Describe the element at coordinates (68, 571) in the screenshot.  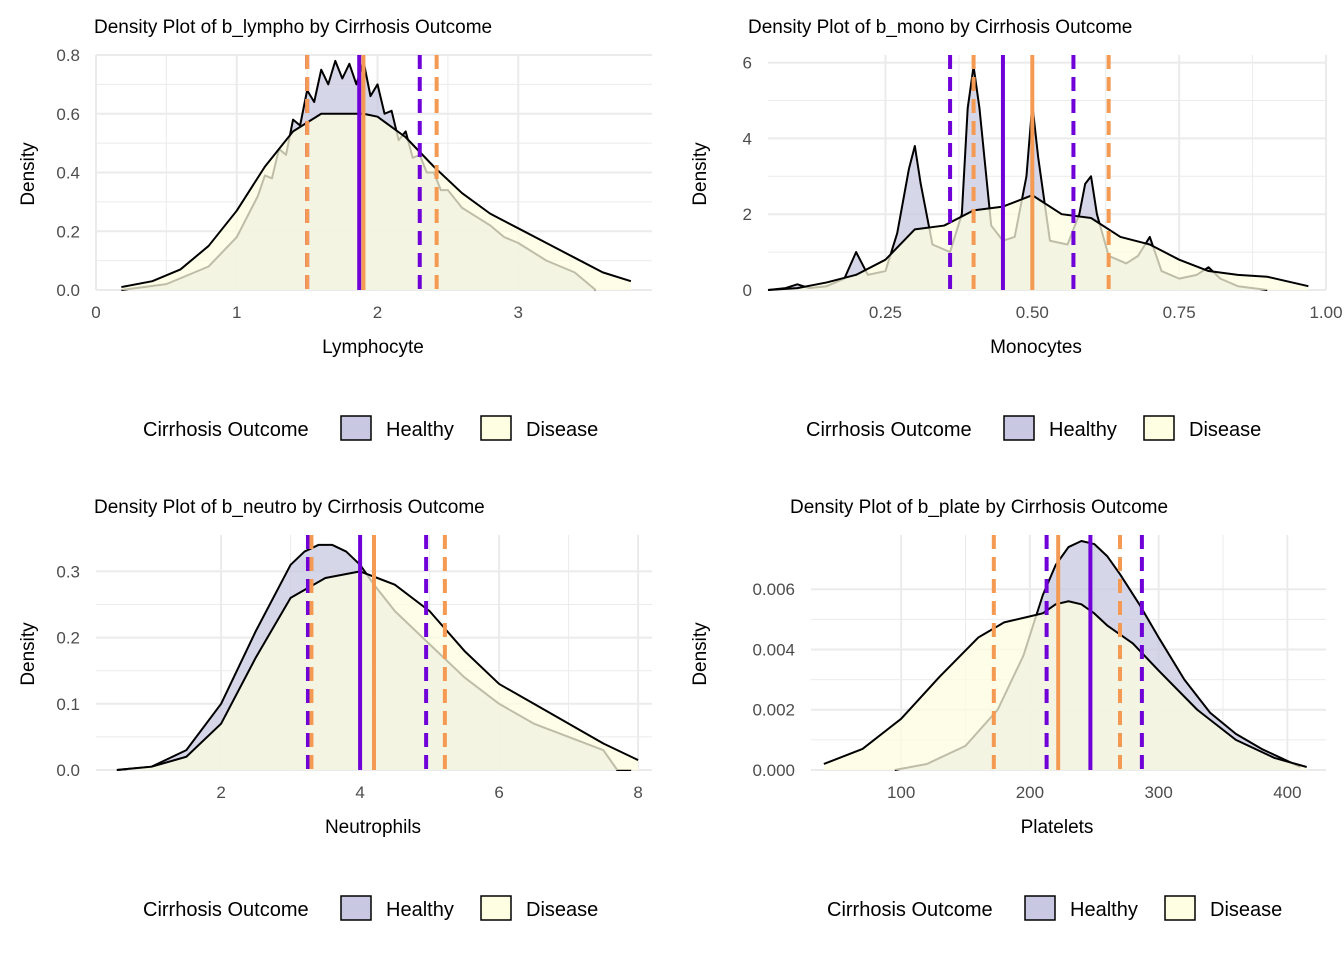
I see `y-tick-label: 0.3` at that location.